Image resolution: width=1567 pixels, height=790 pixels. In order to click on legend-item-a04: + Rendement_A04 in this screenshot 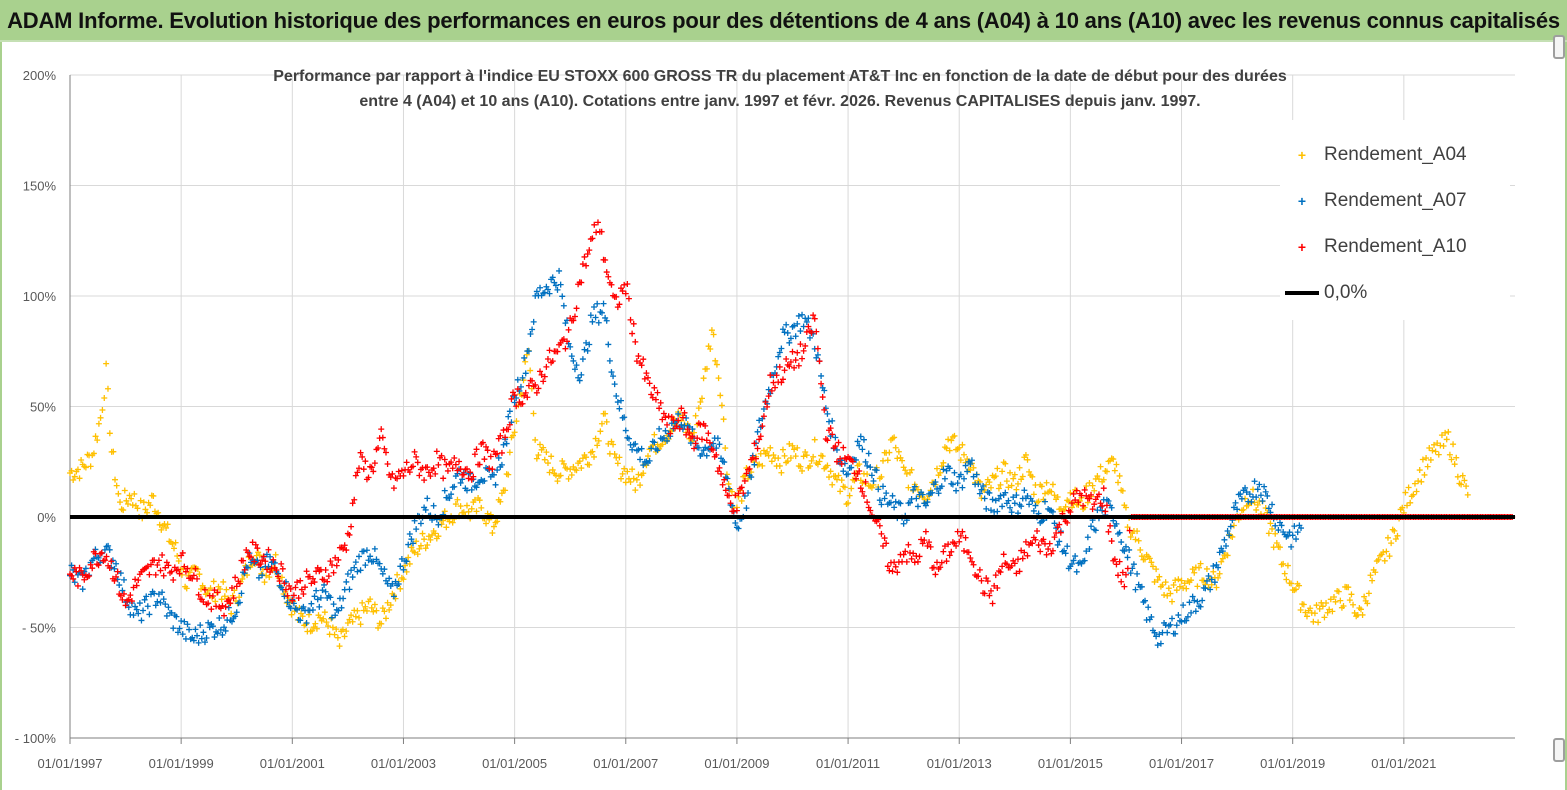, I will do `click(1373, 155)`.